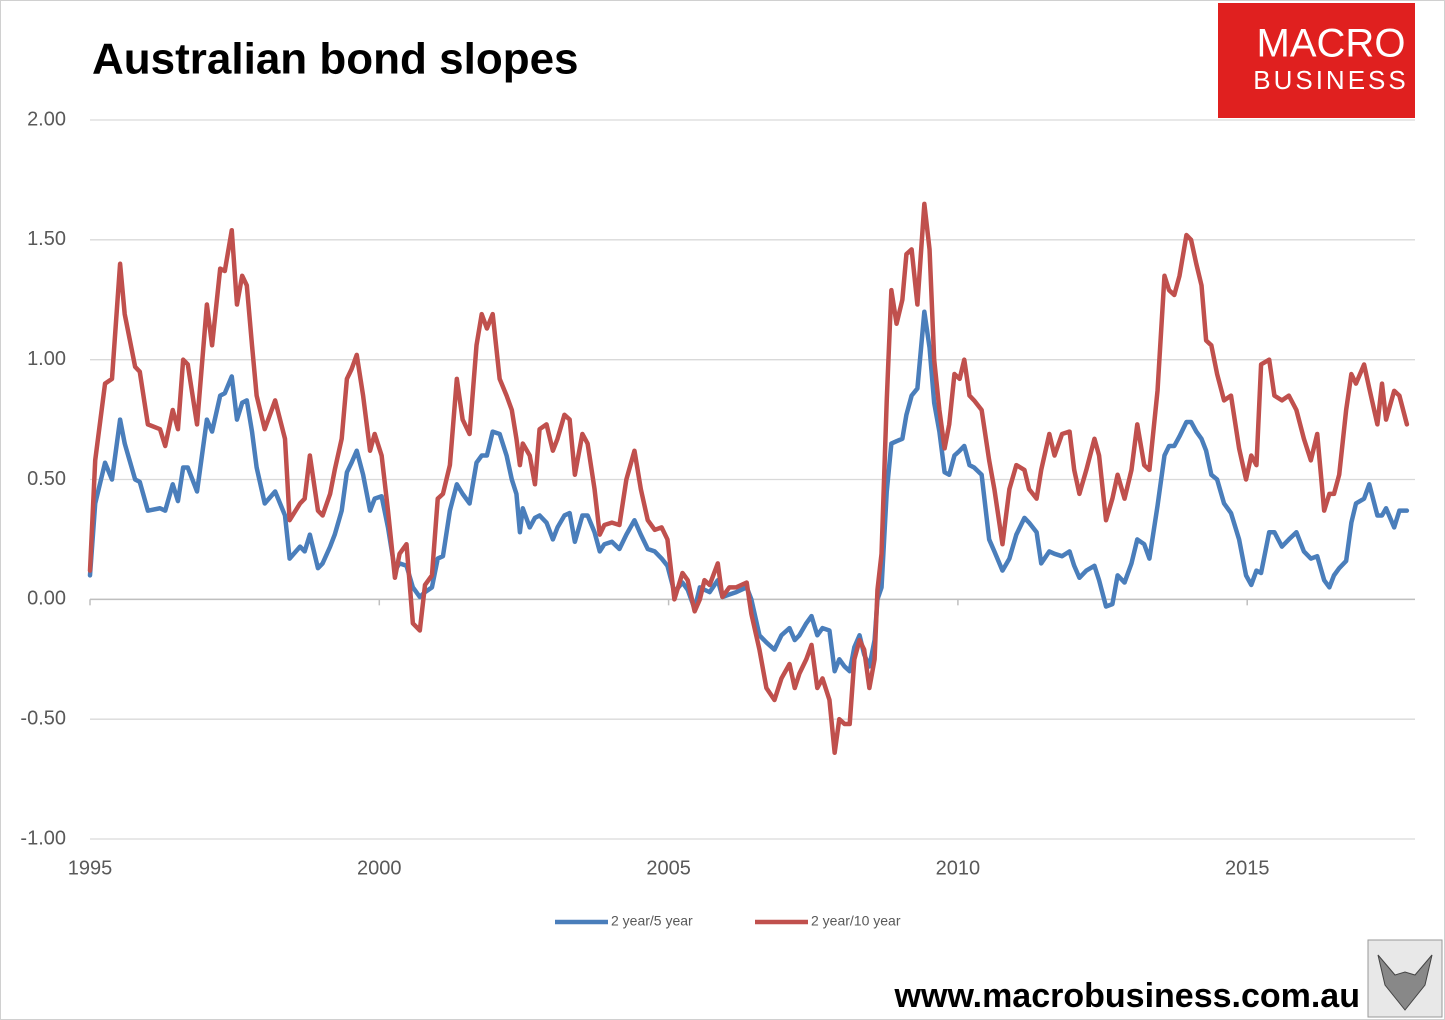 This screenshot has height=1020, width=1445. What do you see at coordinates (652, 921) in the screenshot?
I see `legend-label: 2 year/5 year` at bounding box center [652, 921].